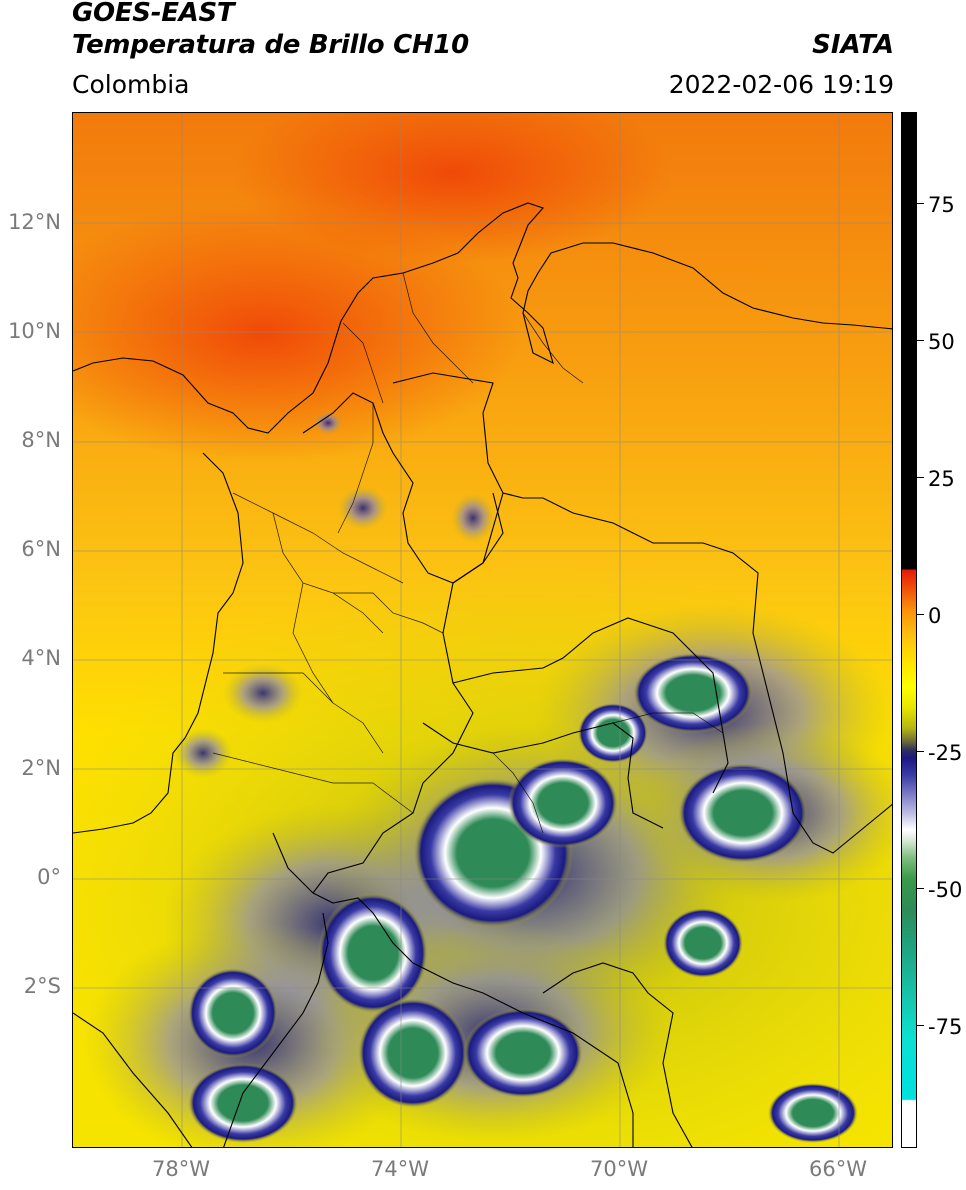  I want to click on lon-label-70w: 70°W, so click(619, 1169).